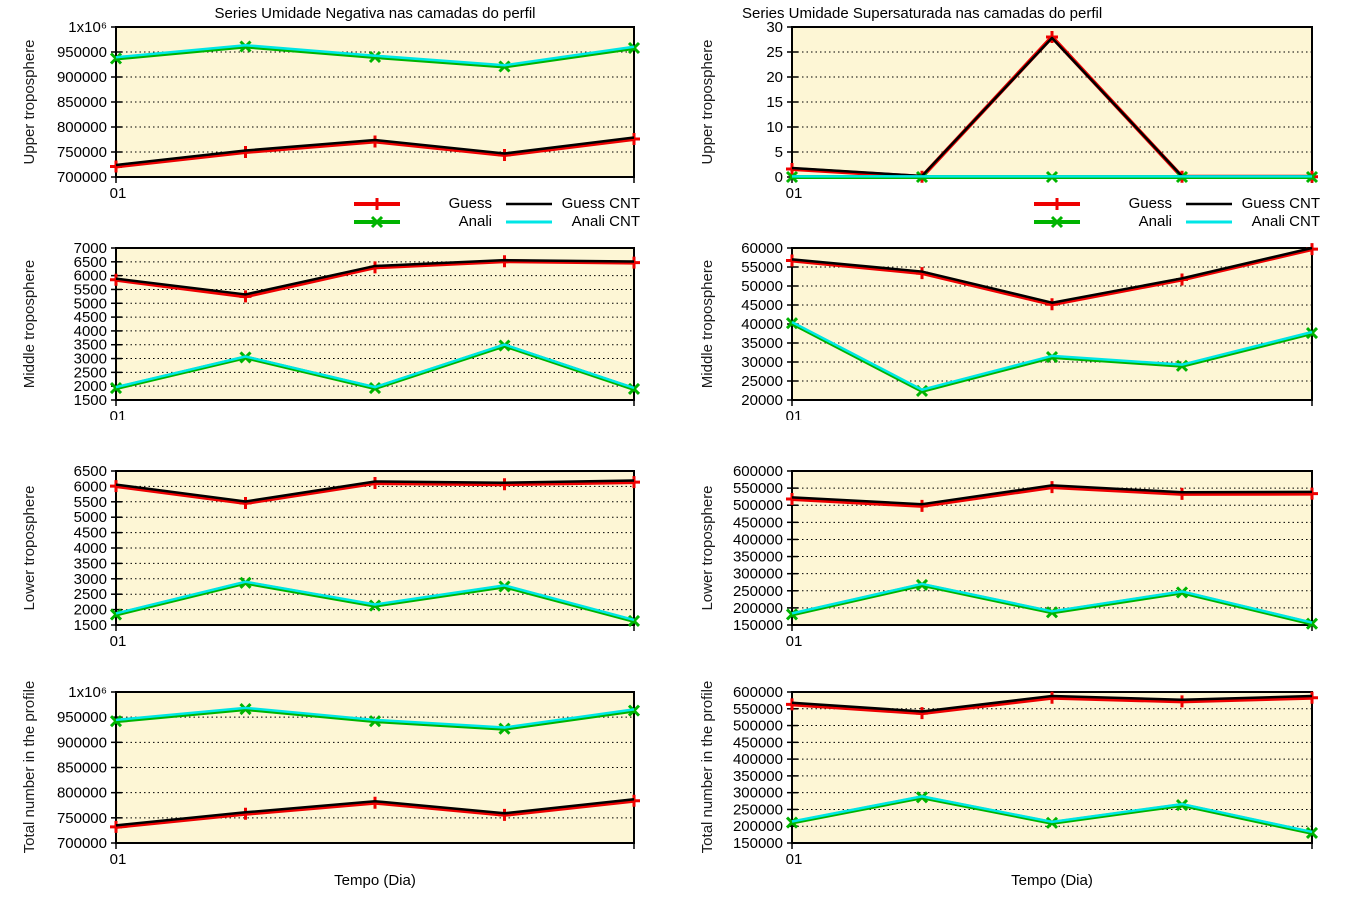 The image size is (1360, 900). What do you see at coordinates (762, 248) in the screenshot?
I see `y-tick-label: 60000` at bounding box center [762, 248].